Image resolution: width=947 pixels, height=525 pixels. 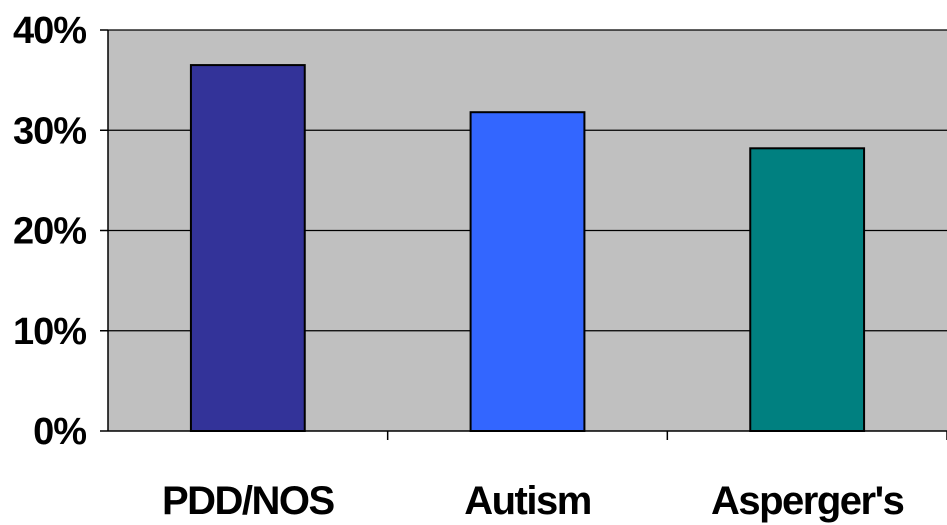 I want to click on y-axis-ticks: 0% 10% 20% 30% 40%, so click(x=60, y=231).